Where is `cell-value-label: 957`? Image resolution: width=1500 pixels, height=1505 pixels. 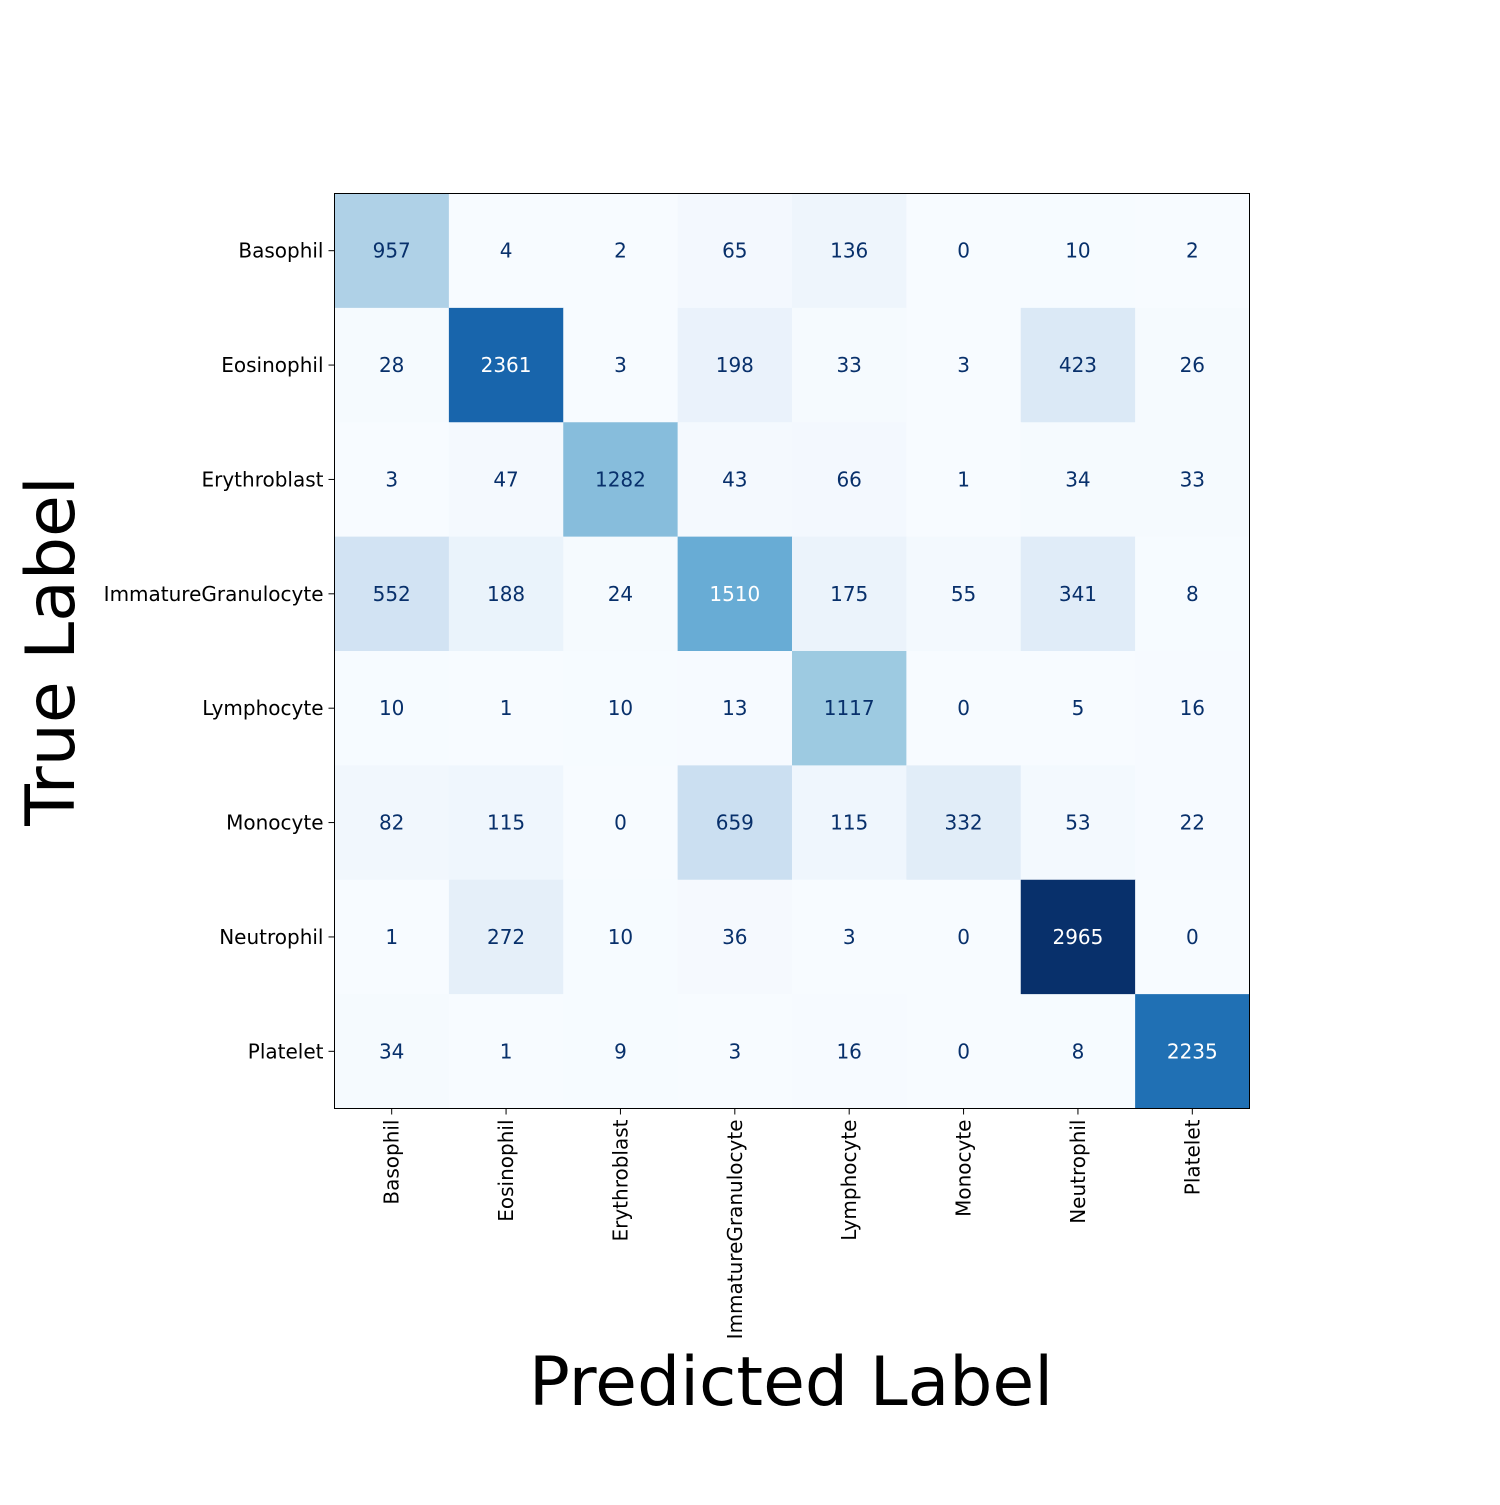
cell-value-label: 957 is located at coordinates (392, 251).